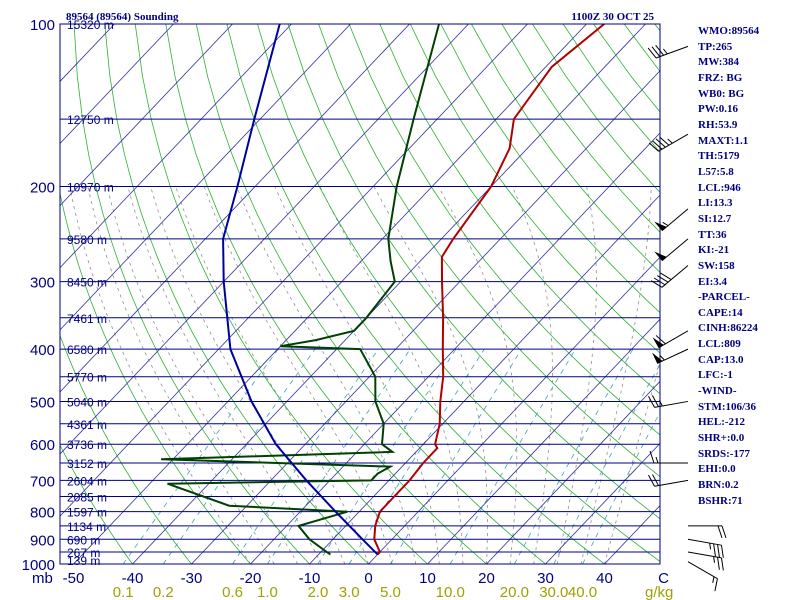 The width and height of the screenshot is (800, 600). Describe the element at coordinates (38, 565) in the screenshot. I see `pressure-tick-label: 1000` at that location.